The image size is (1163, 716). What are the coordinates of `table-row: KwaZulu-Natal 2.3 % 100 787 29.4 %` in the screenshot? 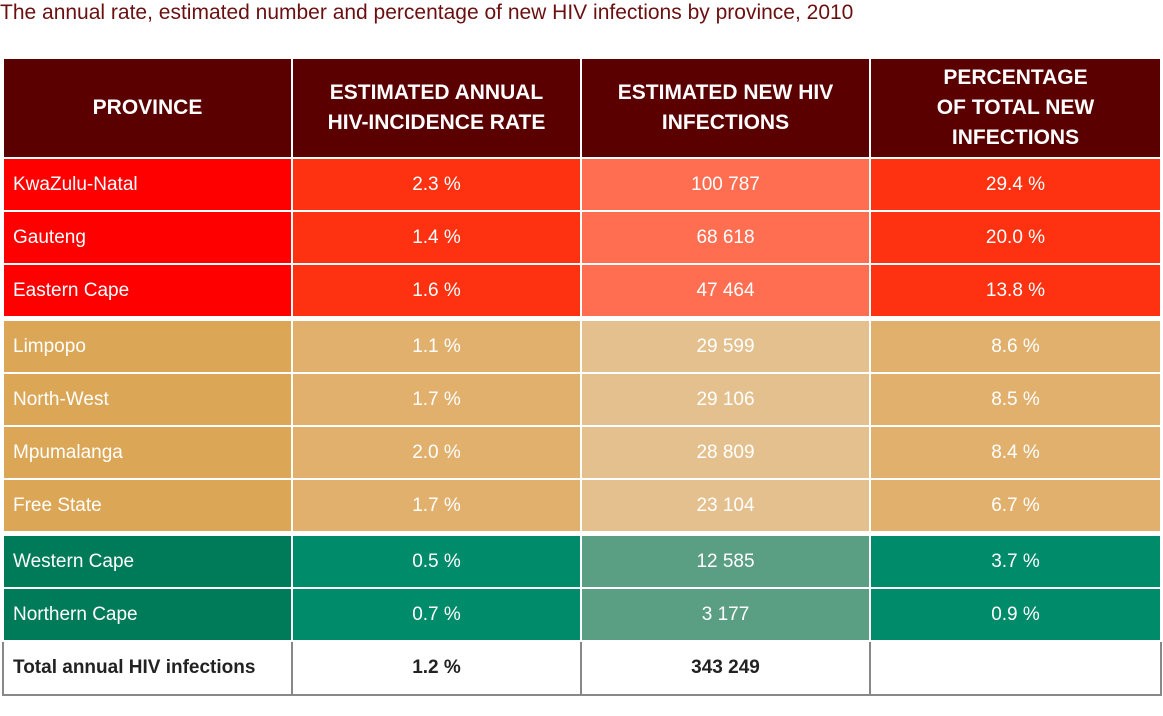 It's located at (582, 184).